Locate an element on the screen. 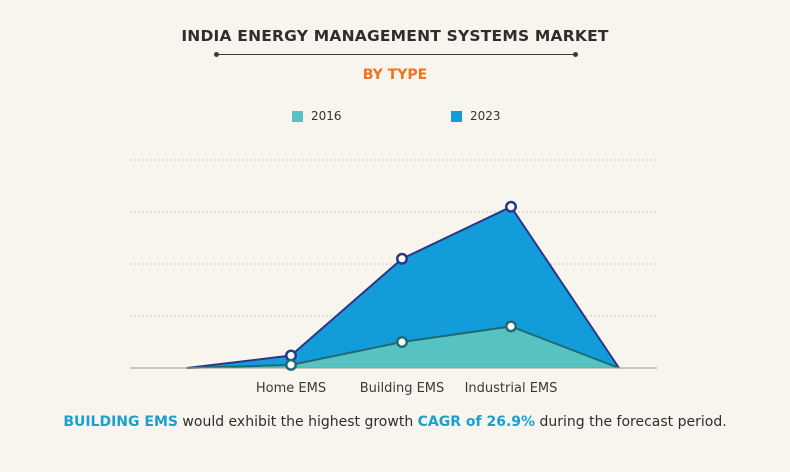 This screenshot has height=472, width=790. title-divider is located at coordinates (396, 54).